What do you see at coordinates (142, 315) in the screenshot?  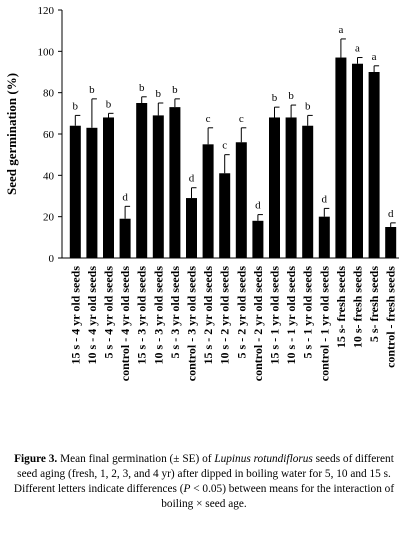 I see `x-tick-label: 15 s - 3 yr old seeds` at bounding box center [142, 315].